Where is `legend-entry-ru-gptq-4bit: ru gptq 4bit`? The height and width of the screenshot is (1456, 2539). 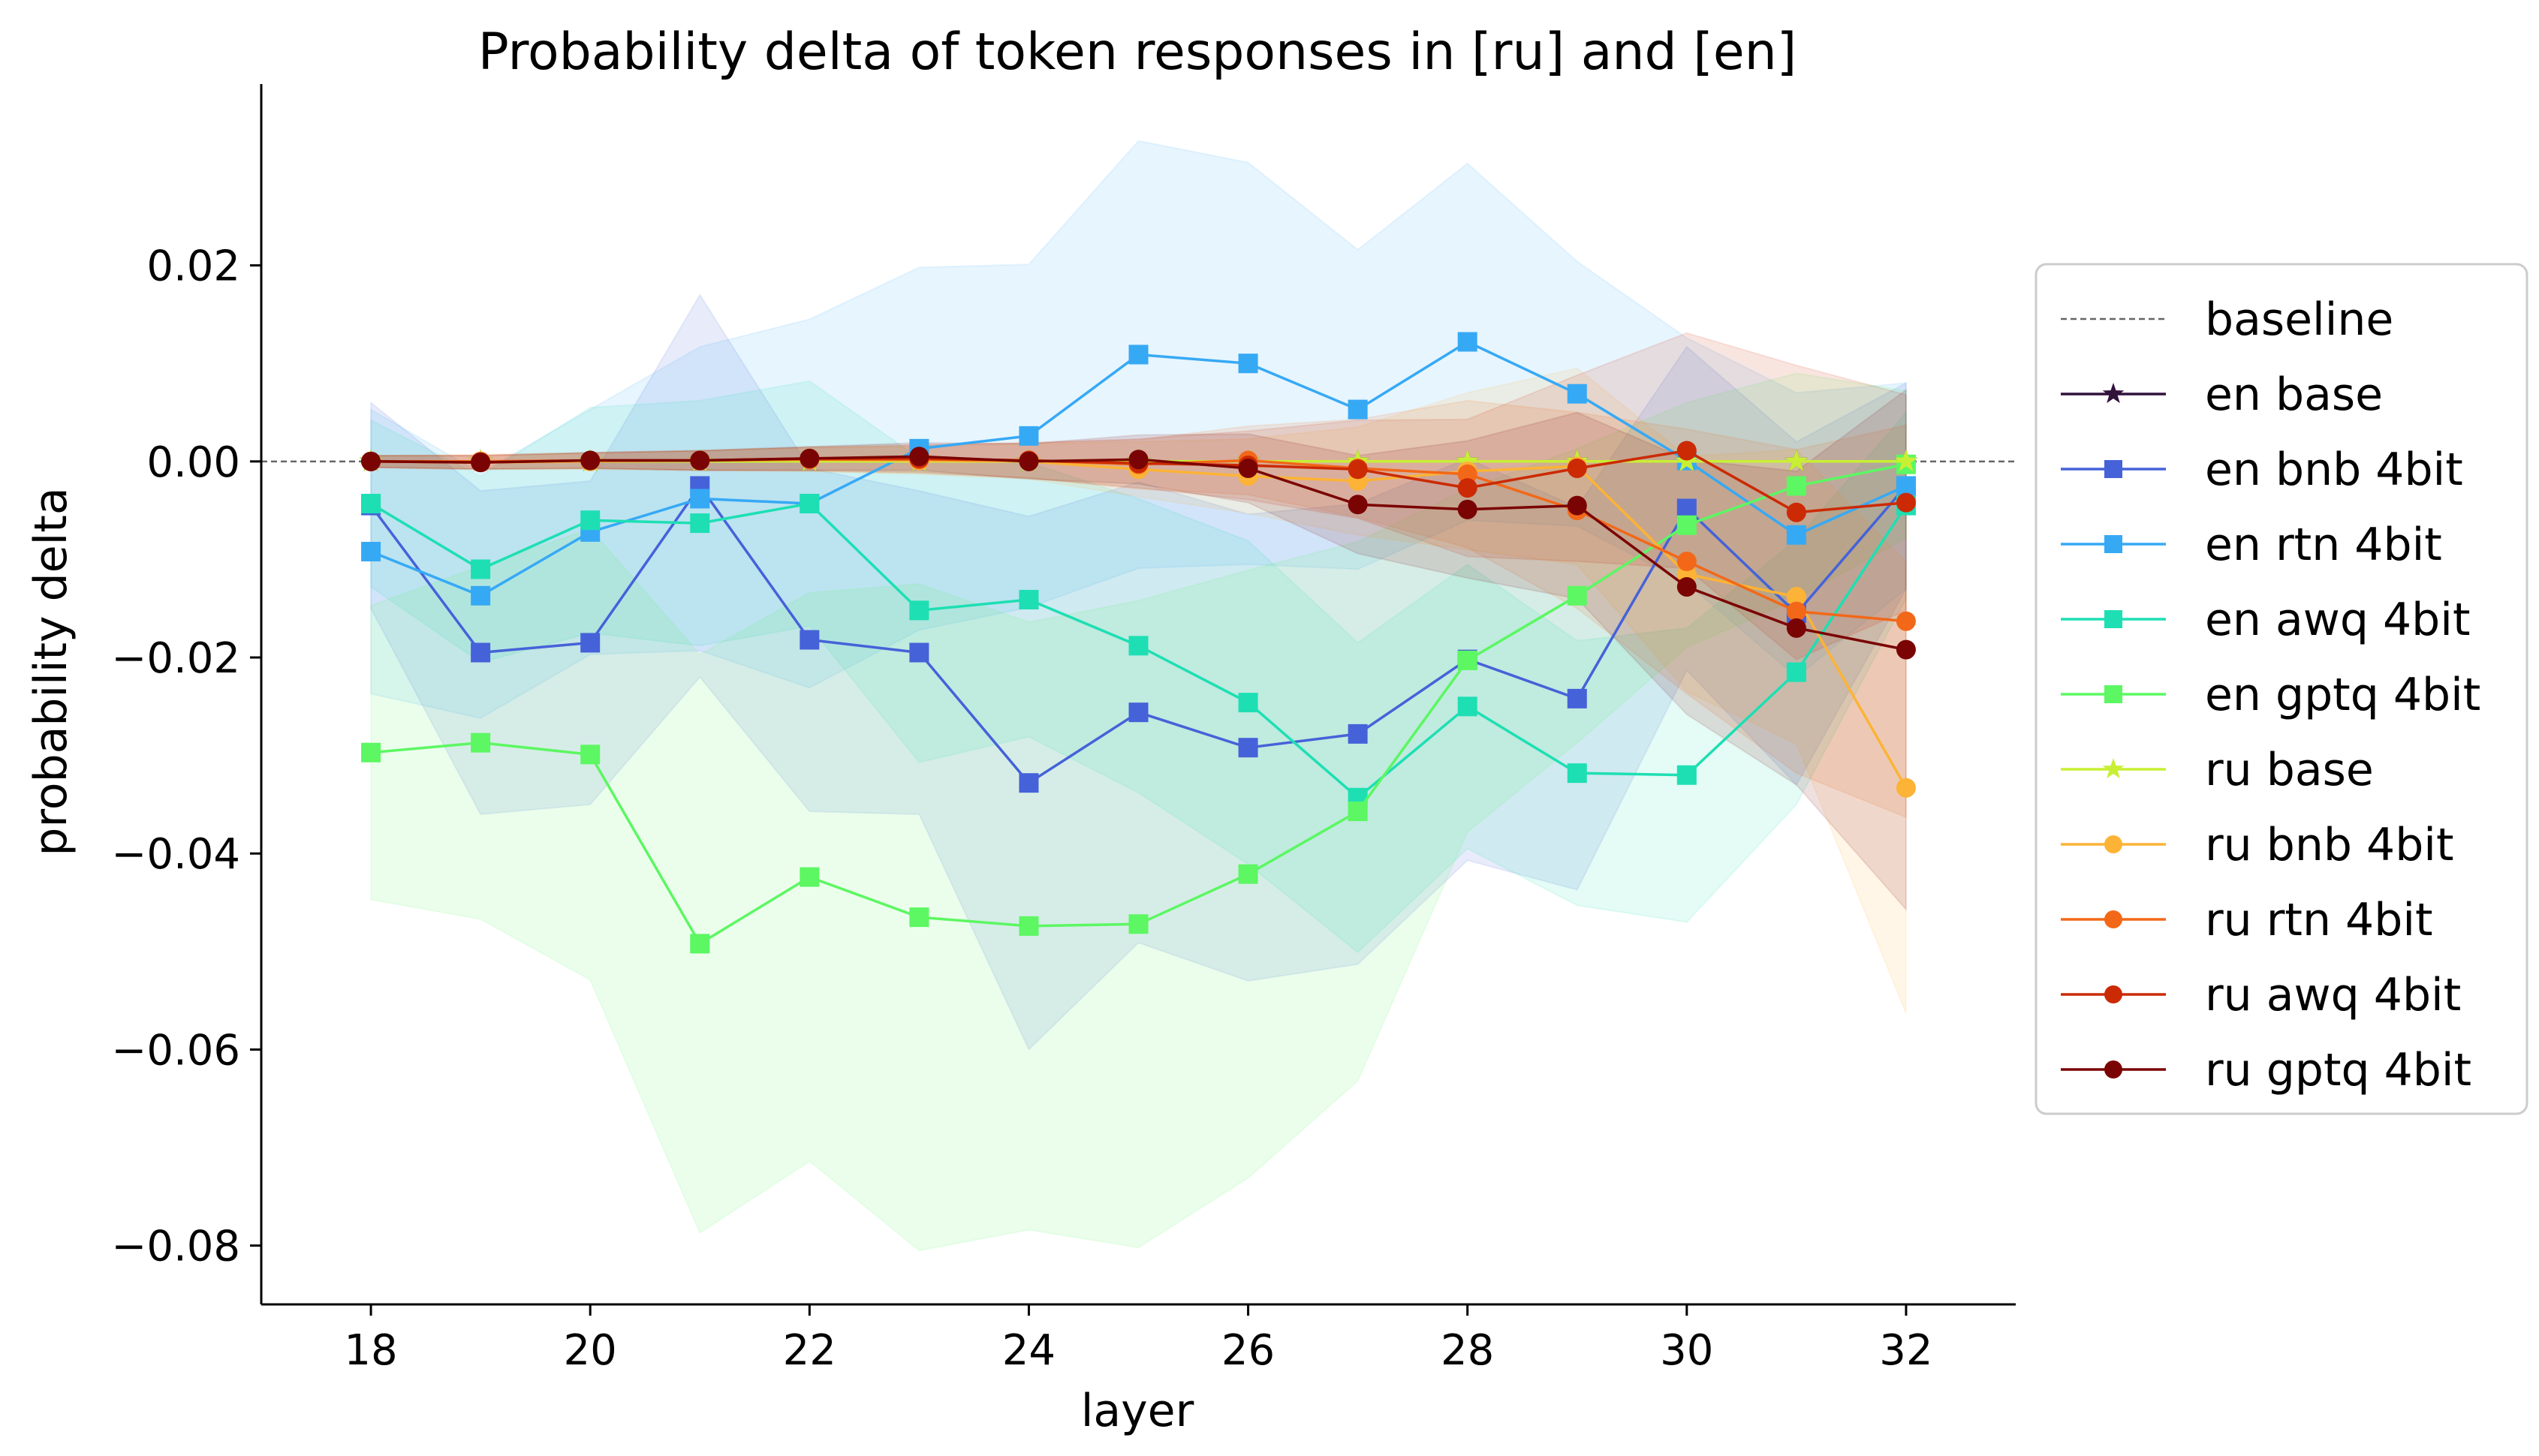
legend-entry-ru-gptq-4bit: ru gptq 4bit is located at coordinates (2266, 1070).